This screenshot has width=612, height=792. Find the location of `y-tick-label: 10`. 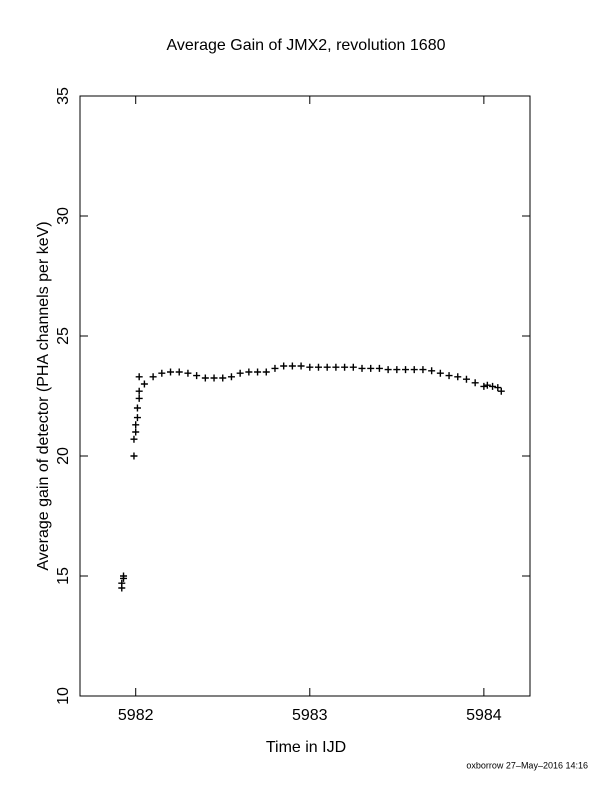

y-tick-label: 10 is located at coordinates (63, 696).